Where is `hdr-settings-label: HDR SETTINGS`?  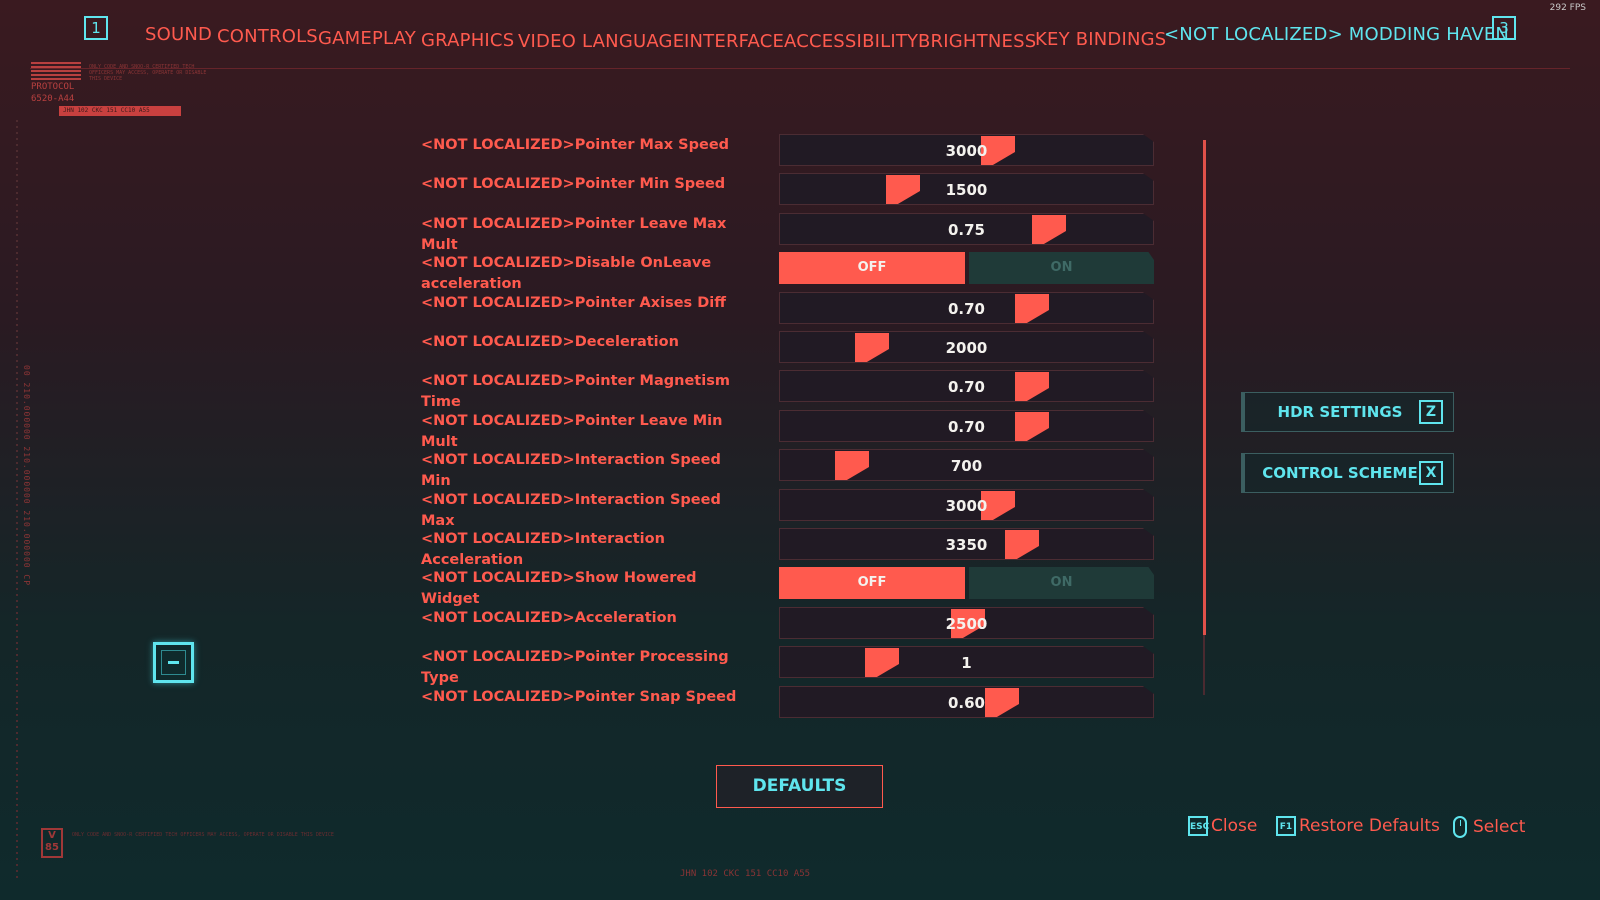 hdr-settings-label: HDR SETTINGS is located at coordinates (1340, 412).